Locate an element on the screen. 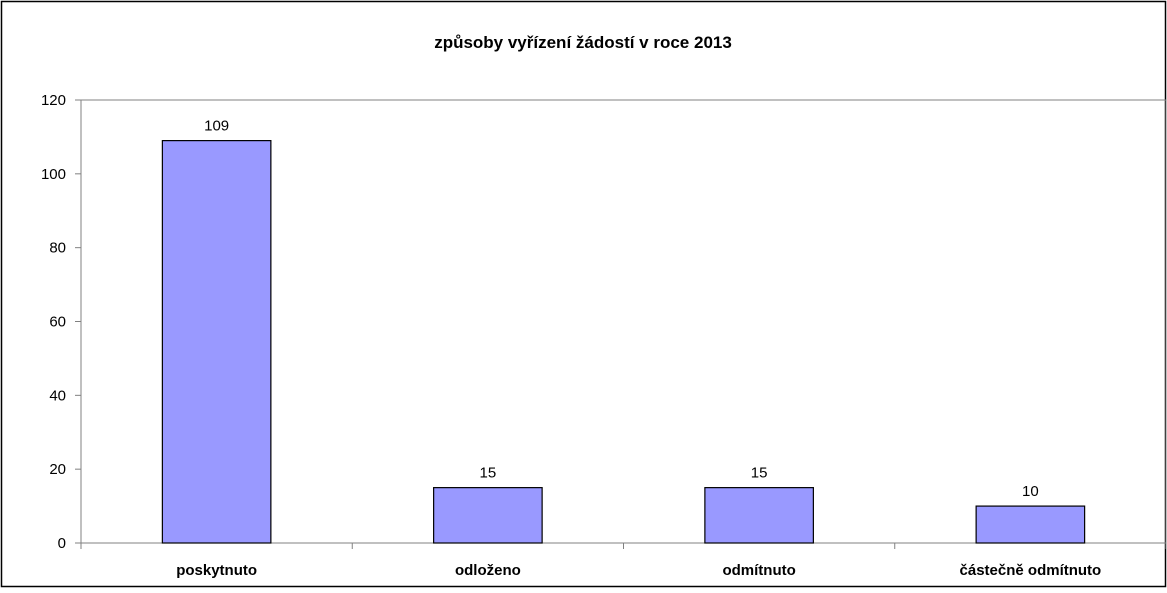 The width and height of the screenshot is (1167, 593). y-tick-label: 100 is located at coordinates (53, 174).